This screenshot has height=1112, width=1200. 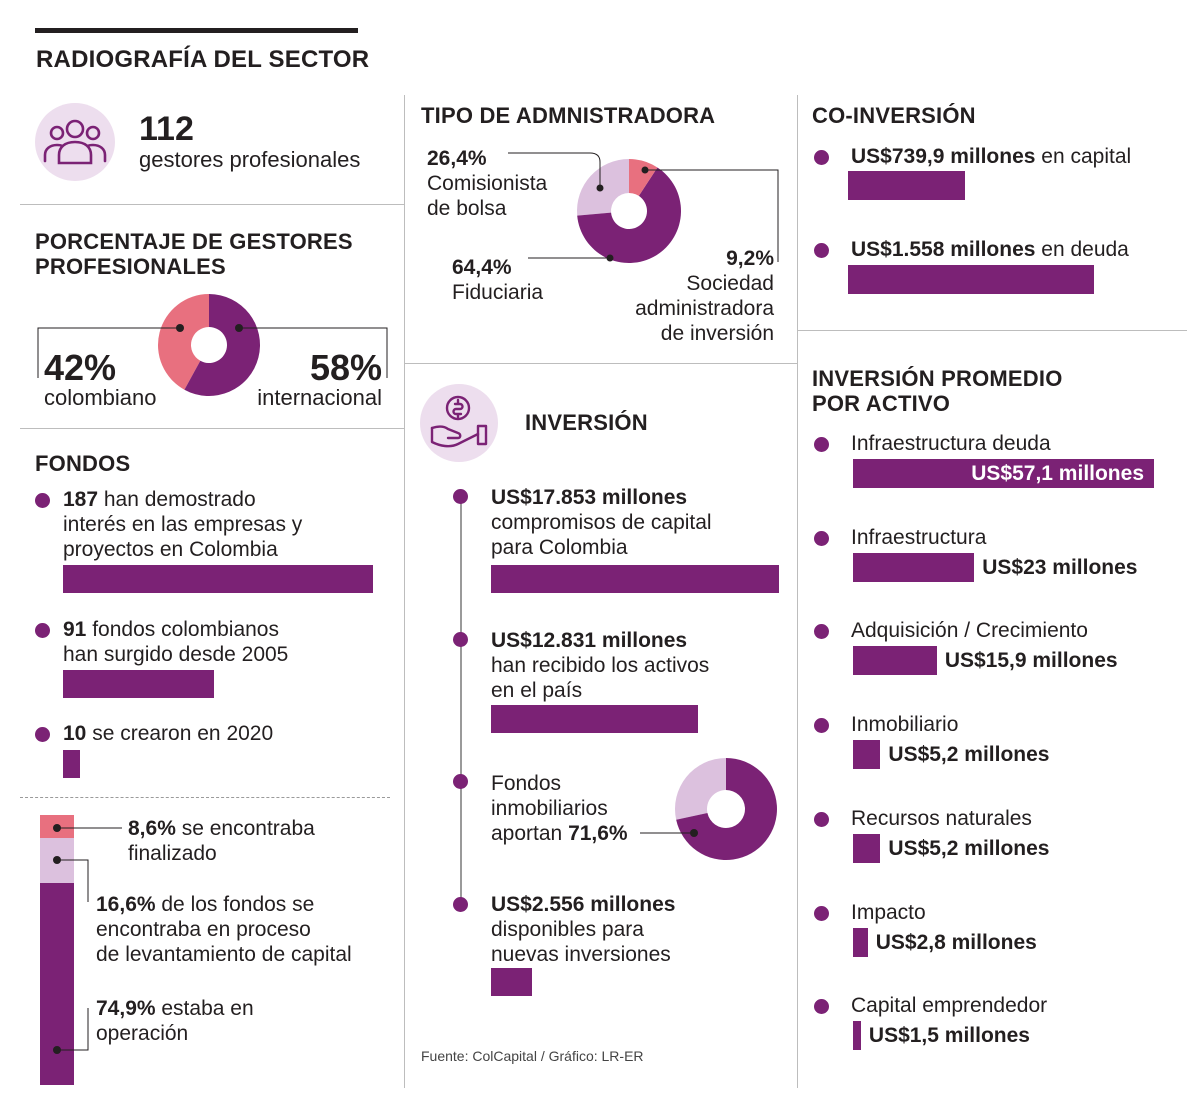 What do you see at coordinates (222, 345) in the screenshot?
I see `donut-slice-internacional` at bounding box center [222, 345].